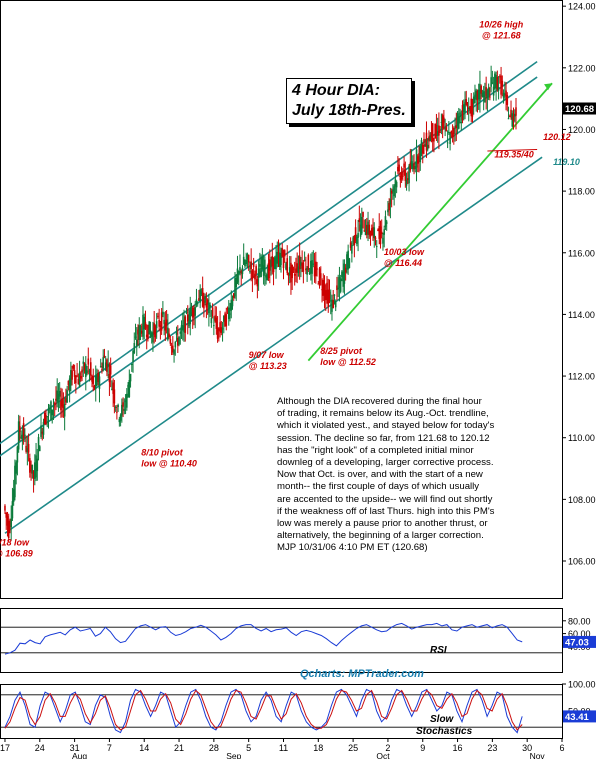 This screenshot has width=596, height=759. Describe the element at coordinates (566, 162) in the screenshot. I see `annotation-label: 119.10` at that location.